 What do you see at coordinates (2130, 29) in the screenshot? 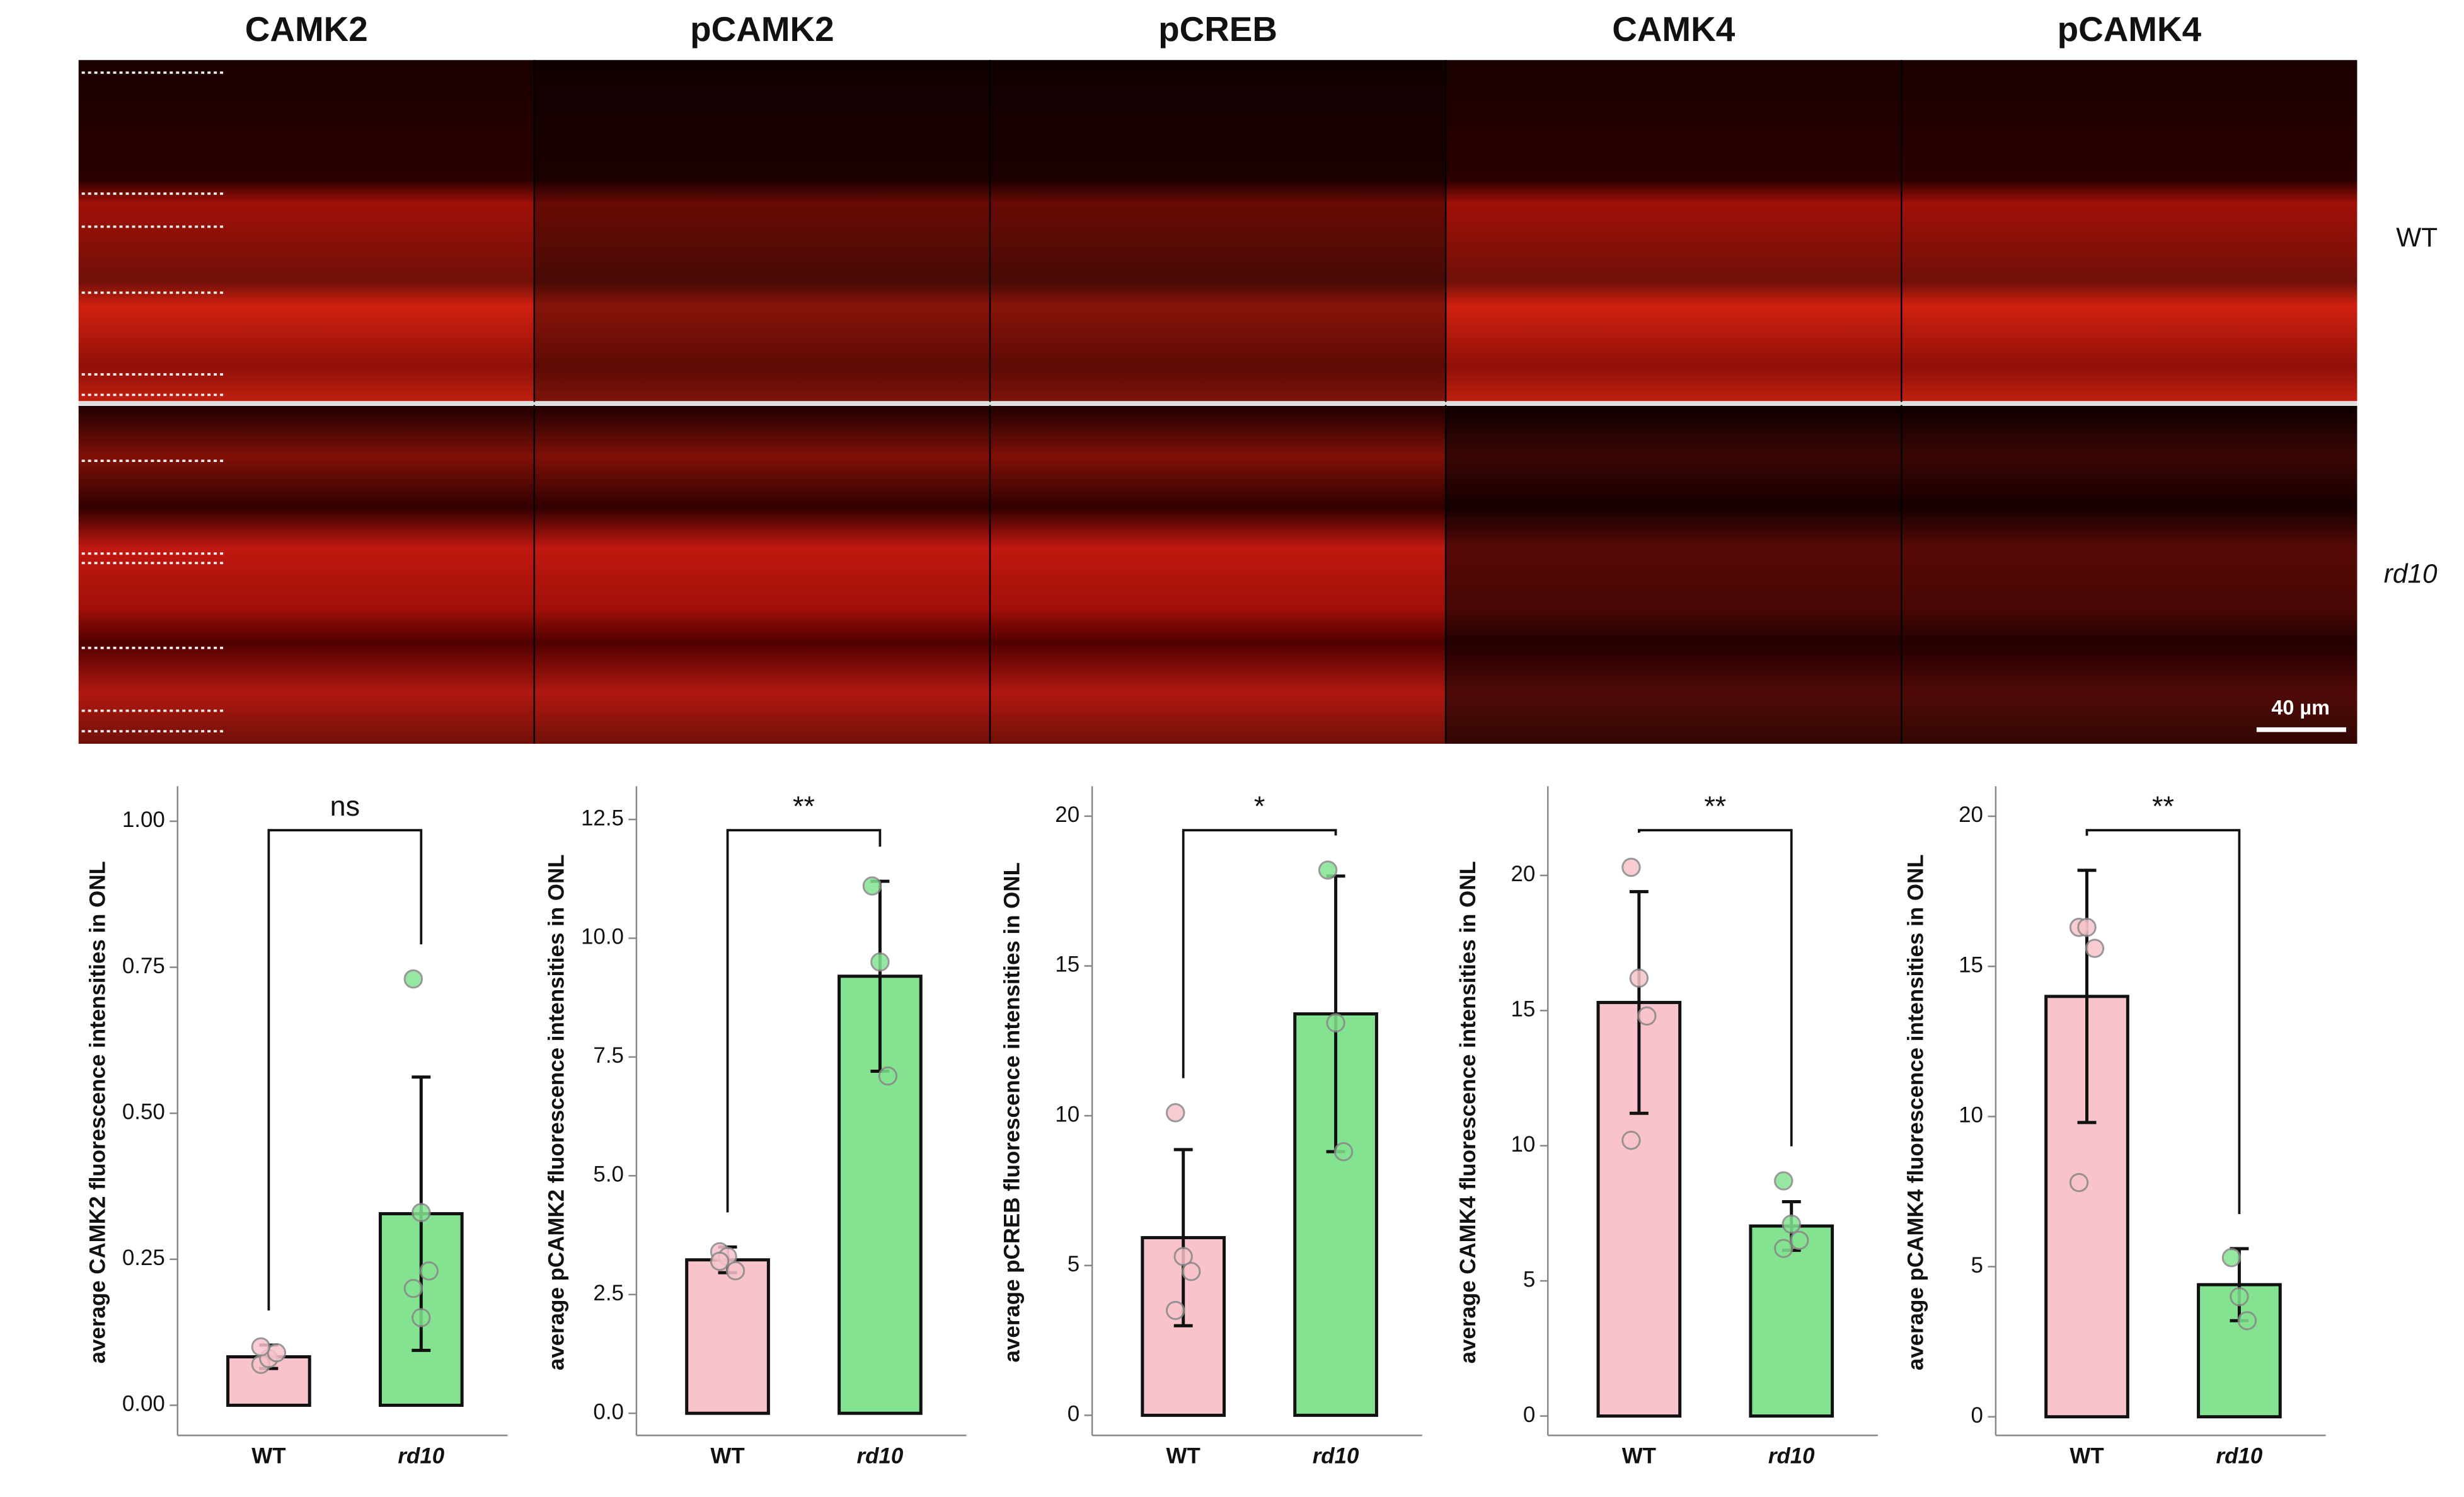
I see `panel-title: pCAMK4` at bounding box center [2130, 29].